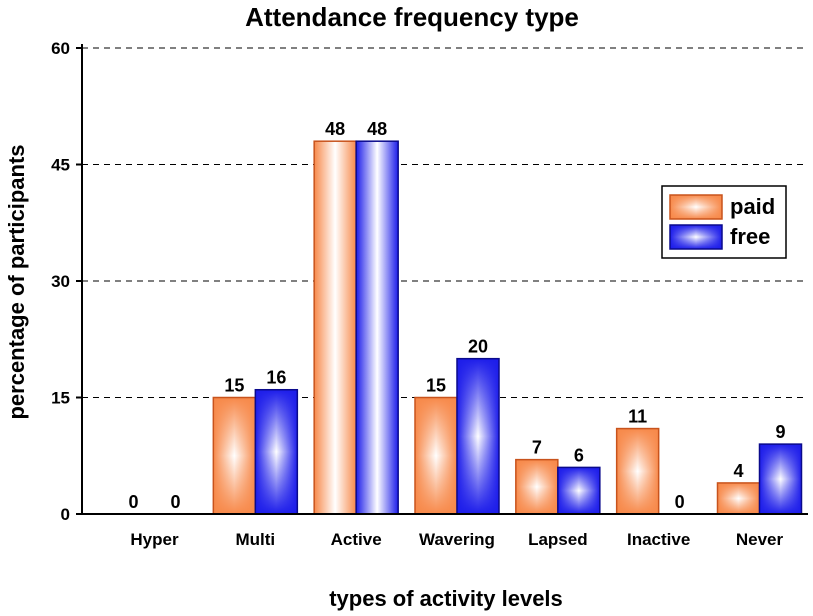 This screenshot has height=616, width=813. I want to click on bar-paid-active, so click(335, 327).